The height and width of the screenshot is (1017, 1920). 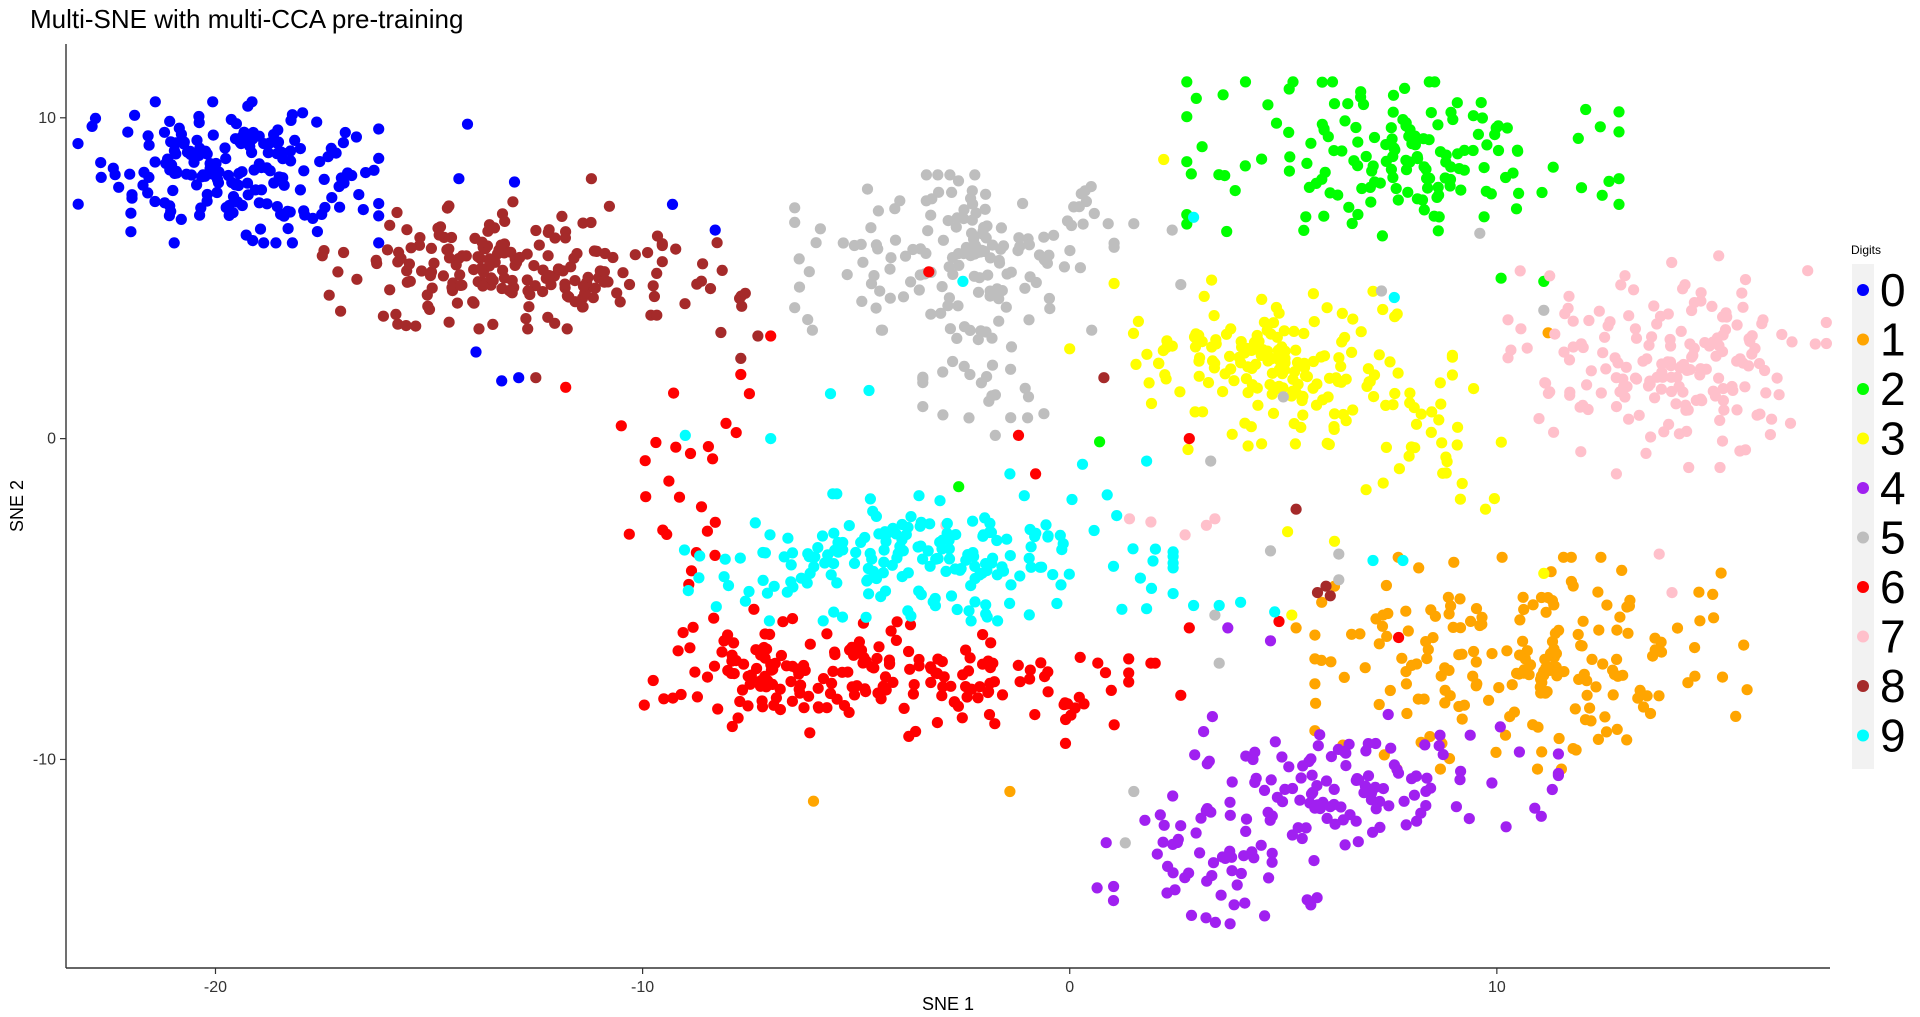 I want to click on y-tick-label: 10, so click(x=47, y=118).